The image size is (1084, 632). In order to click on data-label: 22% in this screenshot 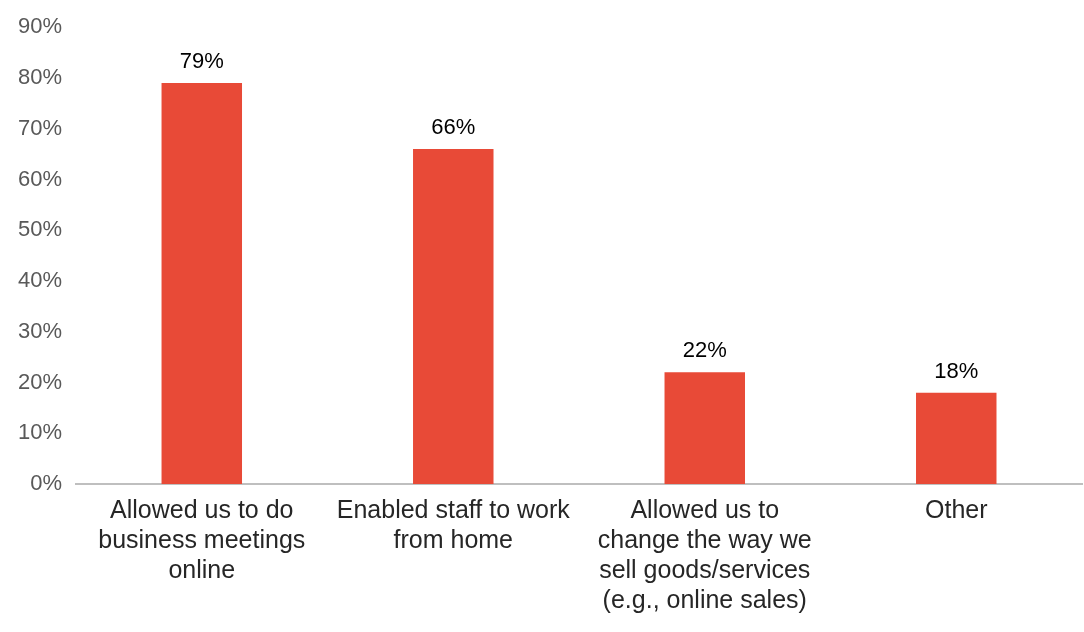, I will do `click(704, 350)`.